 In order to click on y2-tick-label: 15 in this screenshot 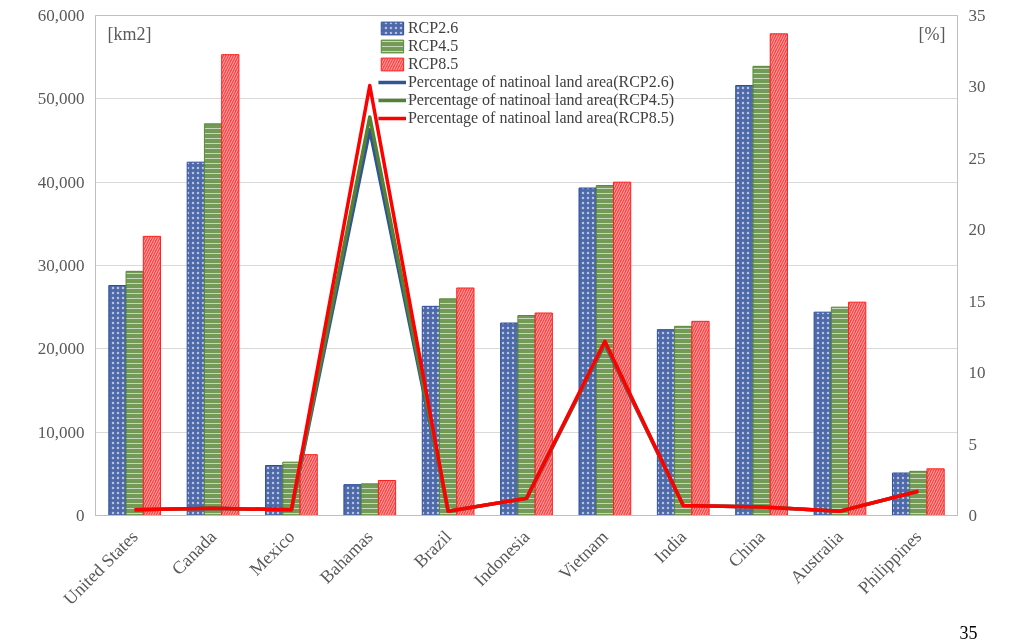, I will do `click(977, 301)`.